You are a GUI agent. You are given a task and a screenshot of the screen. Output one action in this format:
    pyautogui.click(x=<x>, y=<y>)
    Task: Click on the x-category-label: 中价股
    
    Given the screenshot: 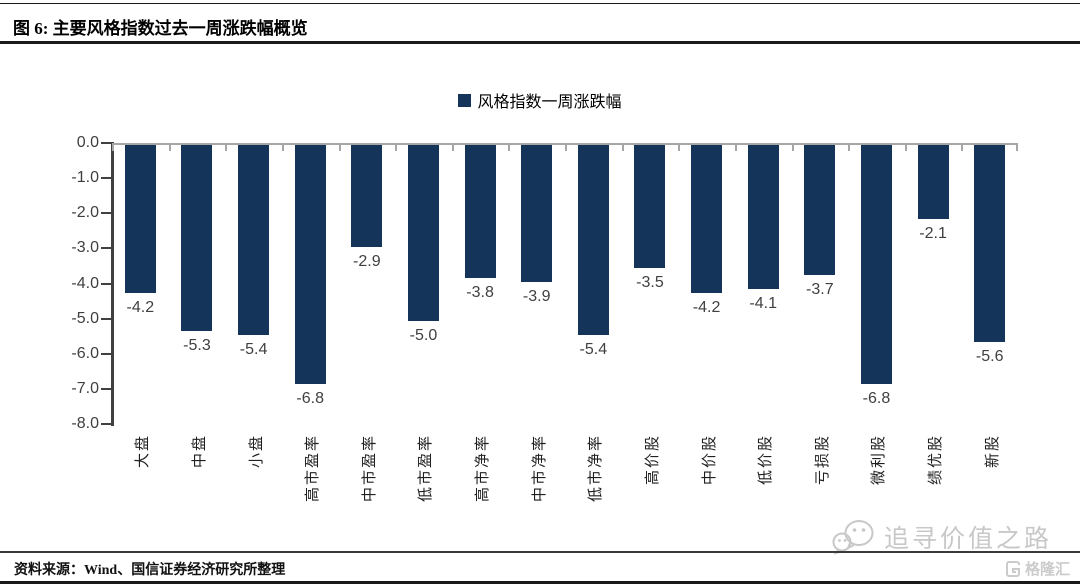 What is the action you would take?
    pyautogui.click(x=706, y=487)
    